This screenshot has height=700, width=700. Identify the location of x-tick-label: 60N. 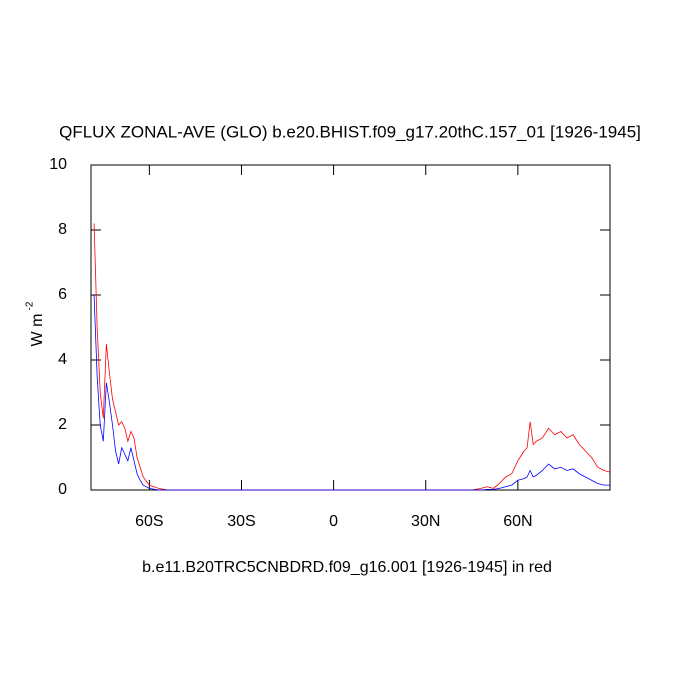
(517, 521).